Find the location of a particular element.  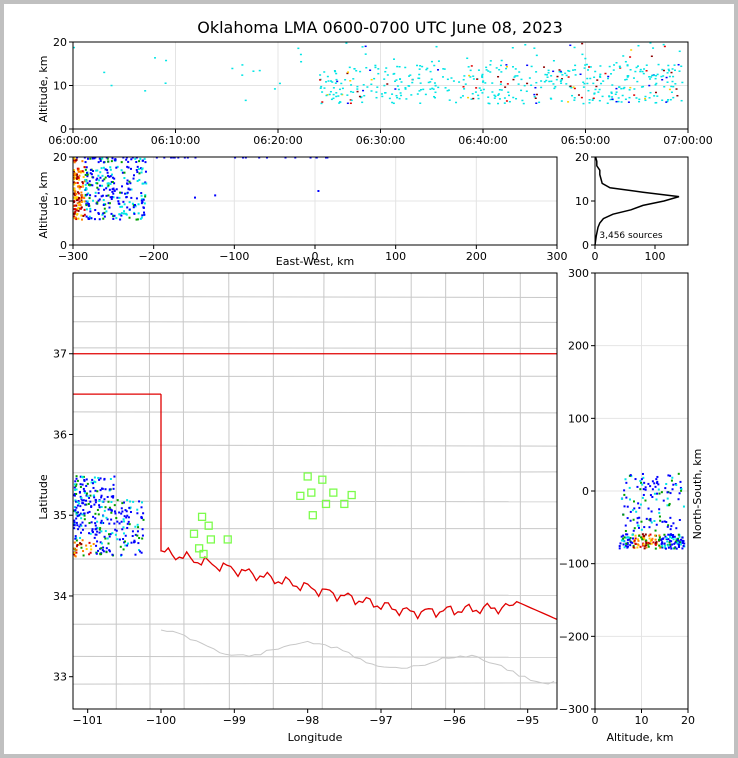

p4-tick-label-y: 37 is located at coordinates (60, 354).